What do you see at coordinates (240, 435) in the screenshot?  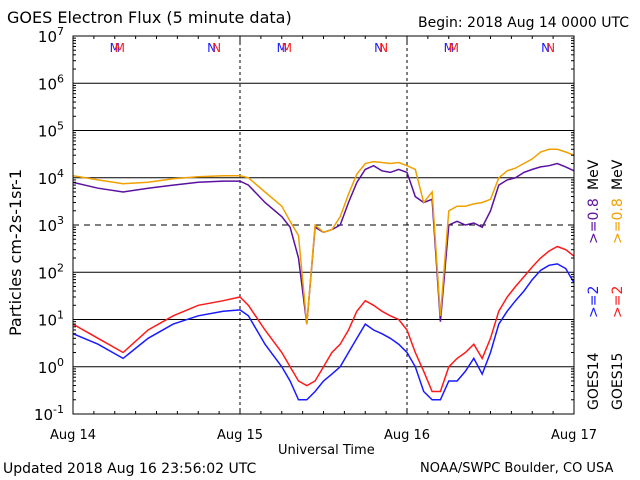 I see `x-tick-label: Aug 15` at bounding box center [240, 435].